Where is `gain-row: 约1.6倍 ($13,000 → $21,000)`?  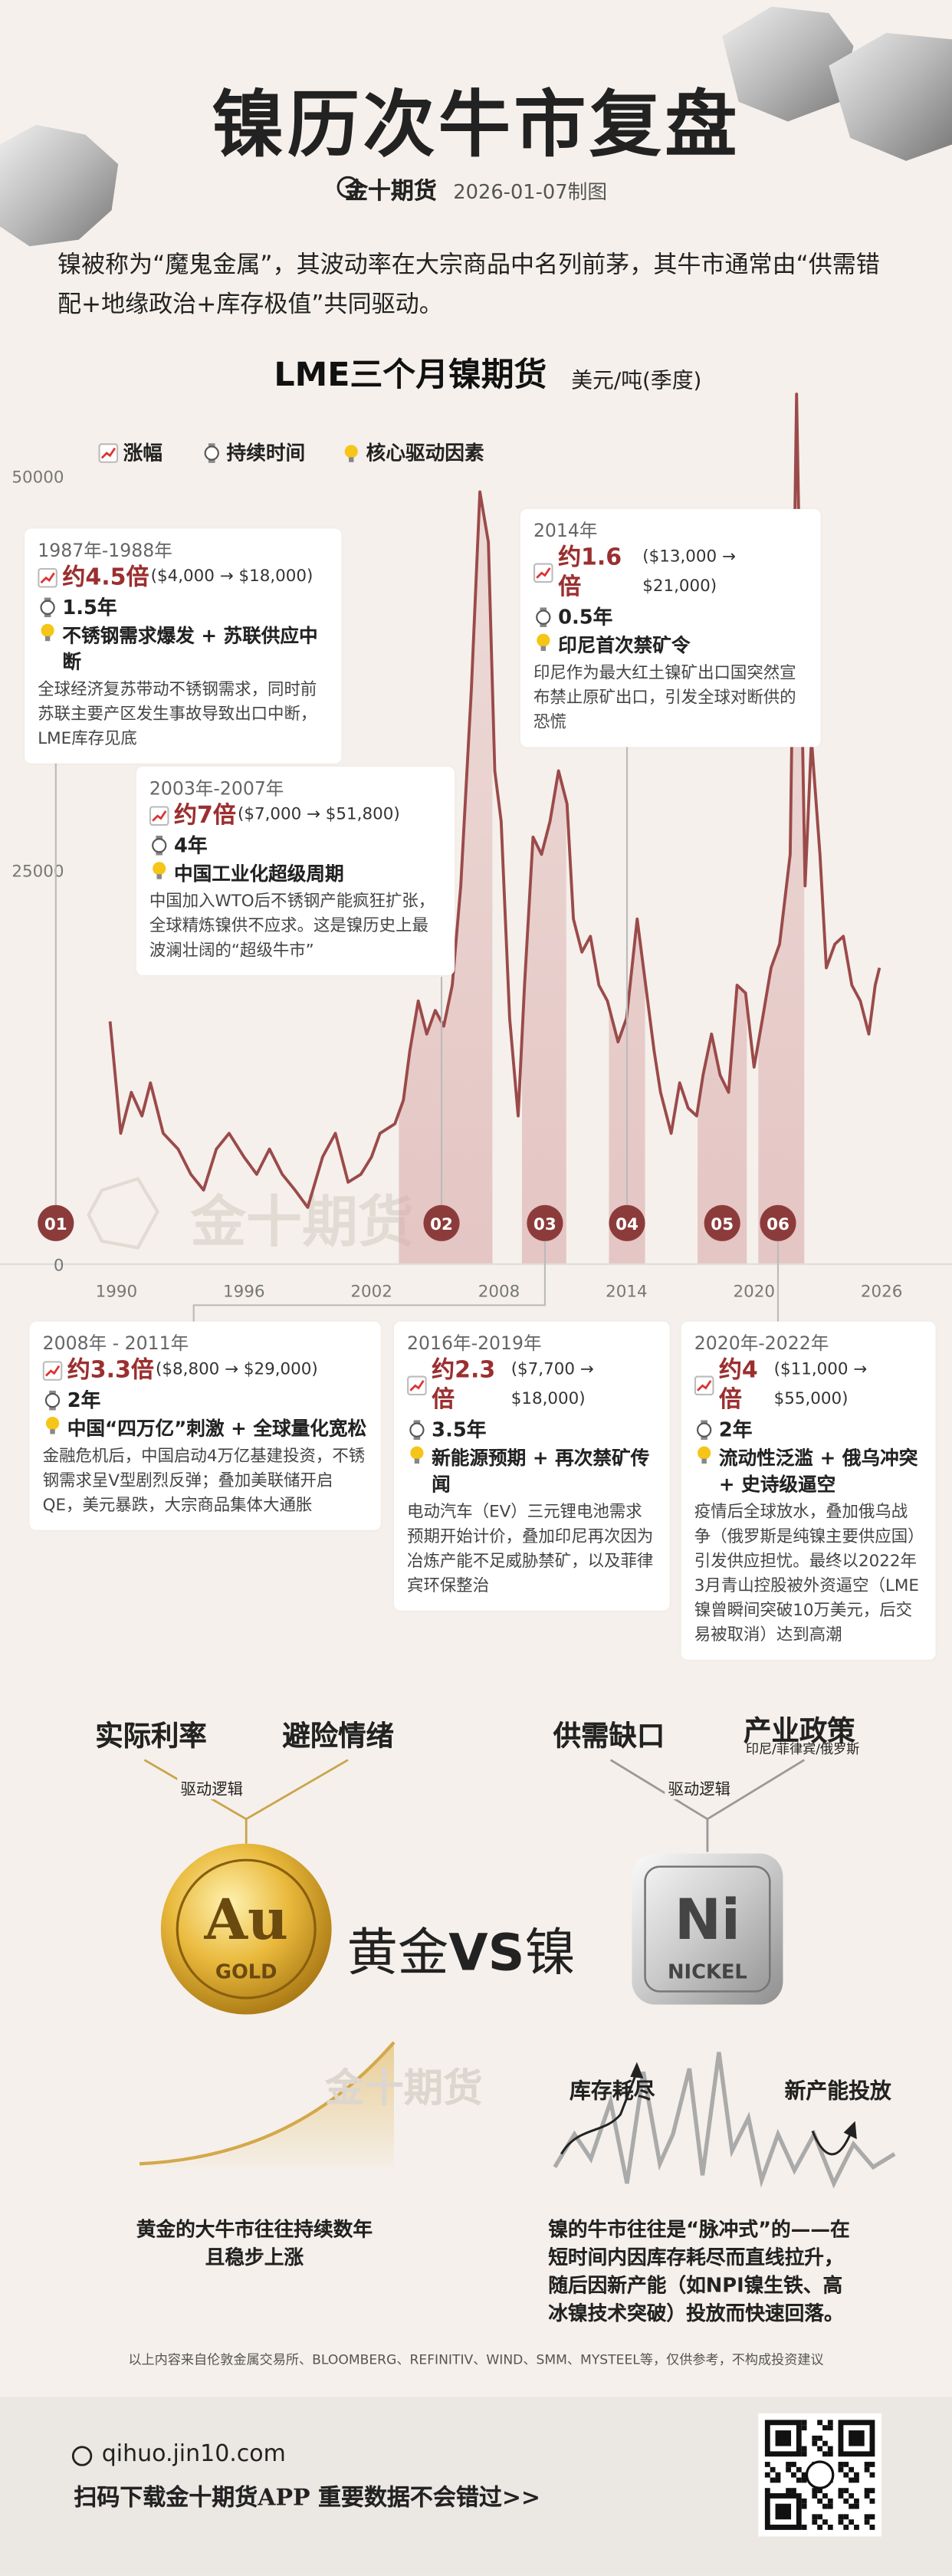 gain-row: 约1.6倍 ($13,000 → $21,000) is located at coordinates (670, 574).